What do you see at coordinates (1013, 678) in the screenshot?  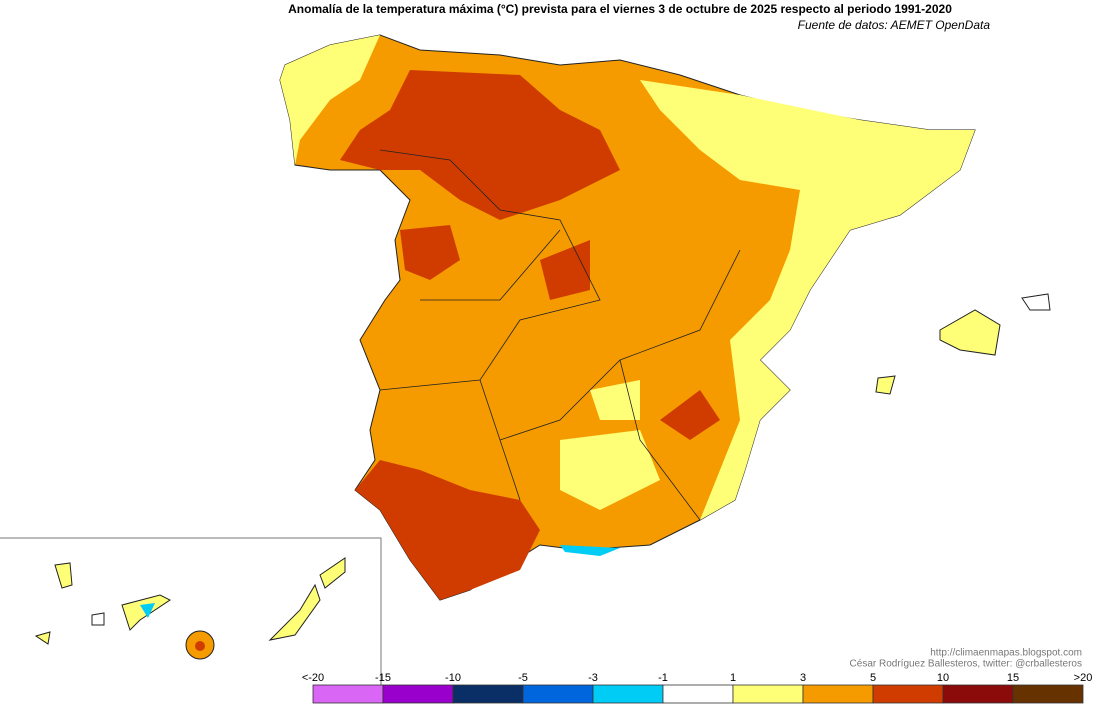 I see `legend-label: 15` at bounding box center [1013, 678].